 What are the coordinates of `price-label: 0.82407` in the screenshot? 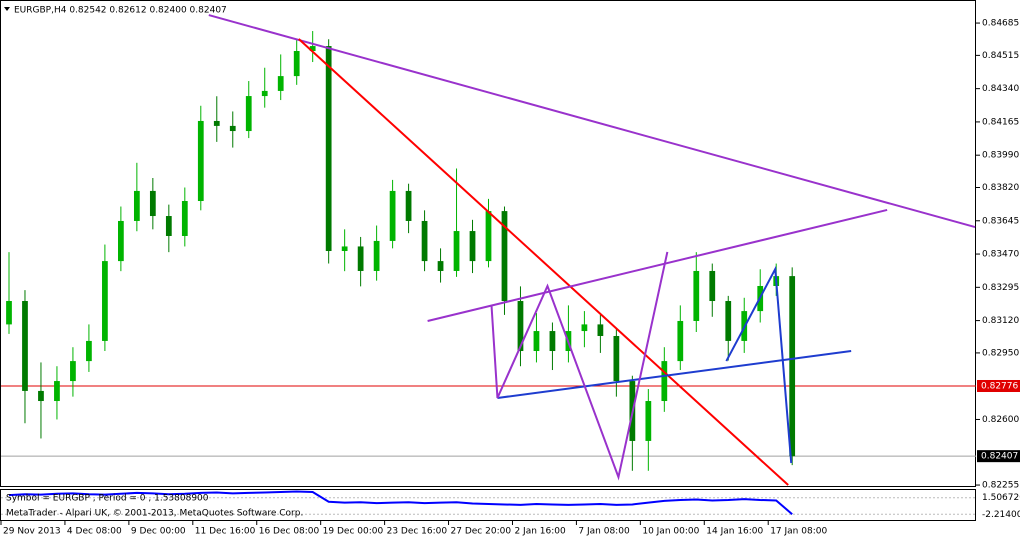 It's located at (999, 457).